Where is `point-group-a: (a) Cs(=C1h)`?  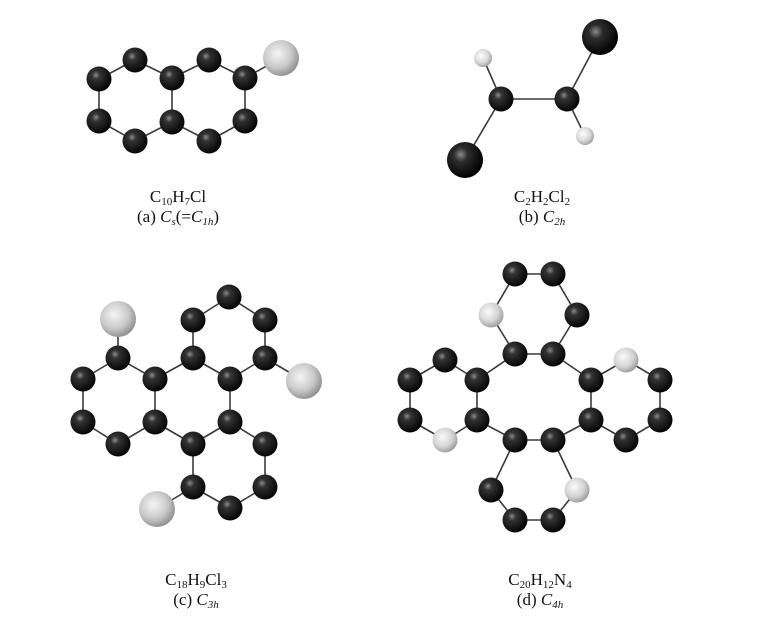
point-group-a: (a) Cs(=C1h) is located at coordinates (178, 217).